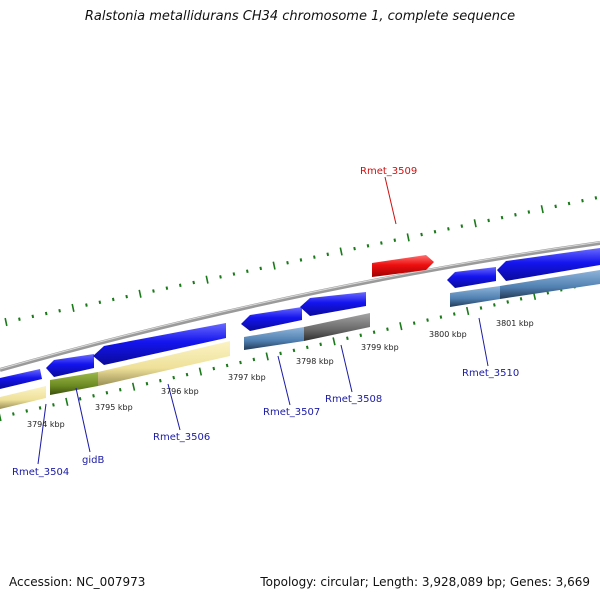 The height and width of the screenshot is (600, 600). What do you see at coordinates (475, 296) in the screenshot?
I see `gene-box-rmet-3510-a` at bounding box center [475, 296].